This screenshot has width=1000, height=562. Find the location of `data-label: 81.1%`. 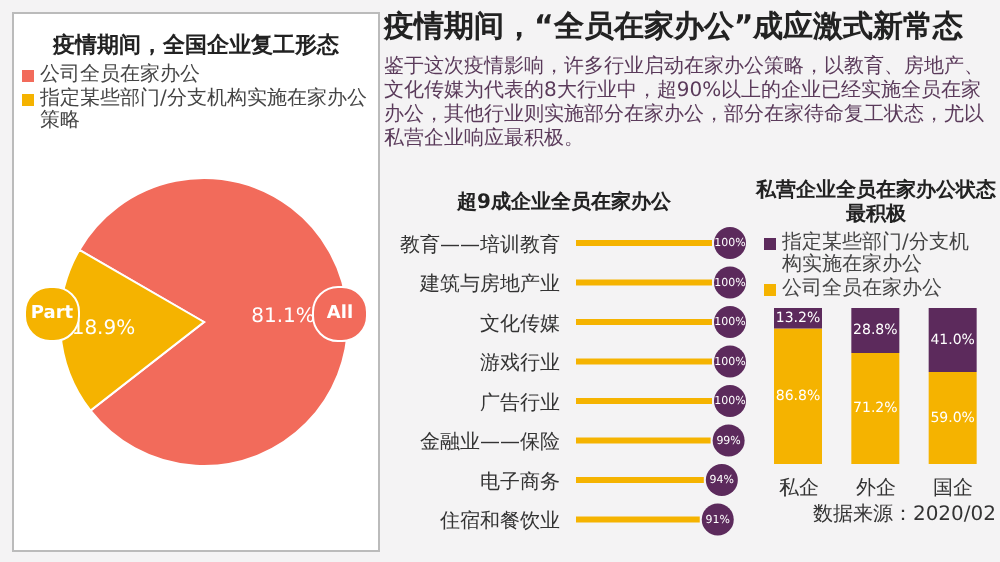

data-label: 81.1% is located at coordinates (283, 316).